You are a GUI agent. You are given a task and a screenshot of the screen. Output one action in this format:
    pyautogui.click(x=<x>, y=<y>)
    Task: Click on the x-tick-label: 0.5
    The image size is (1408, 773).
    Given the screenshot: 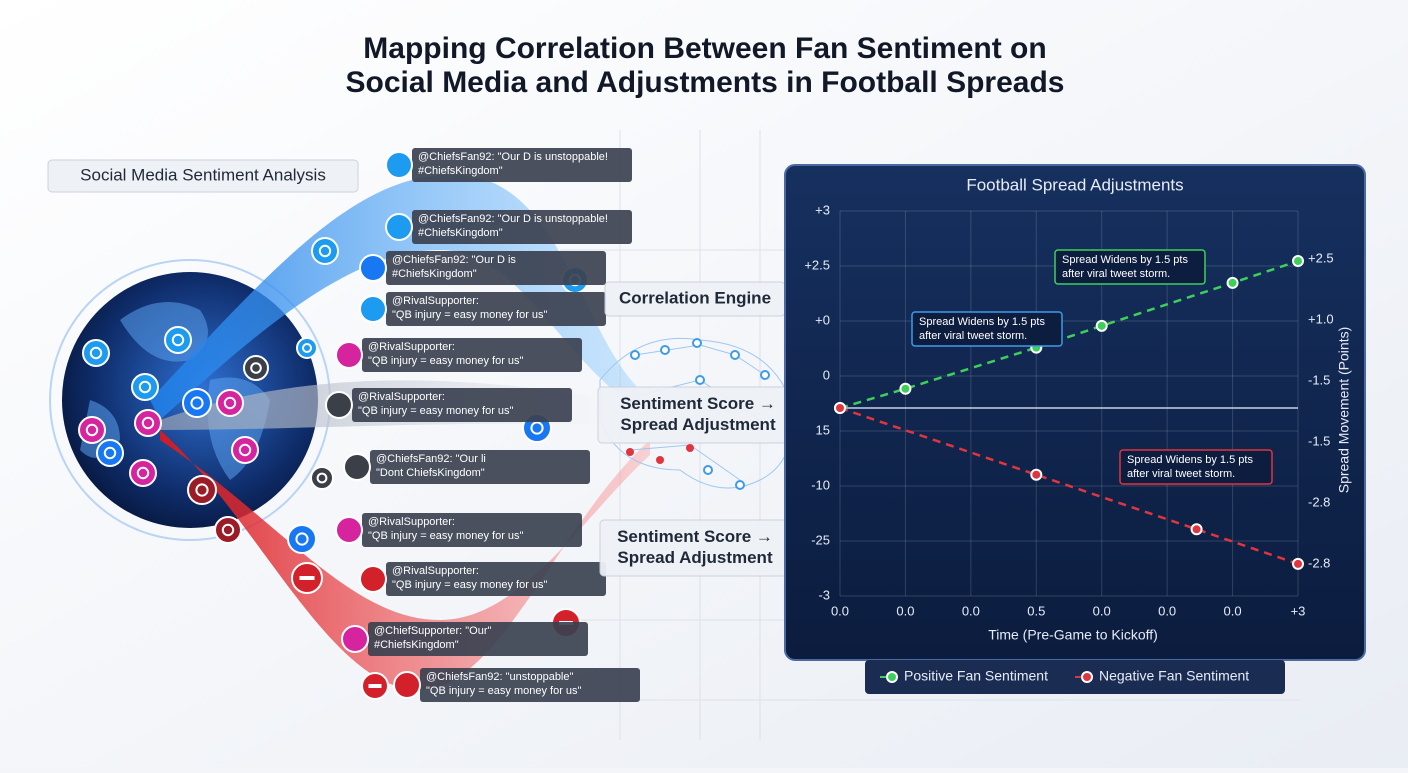 What is the action you would take?
    pyautogui.click(x=1036, y=610)
    